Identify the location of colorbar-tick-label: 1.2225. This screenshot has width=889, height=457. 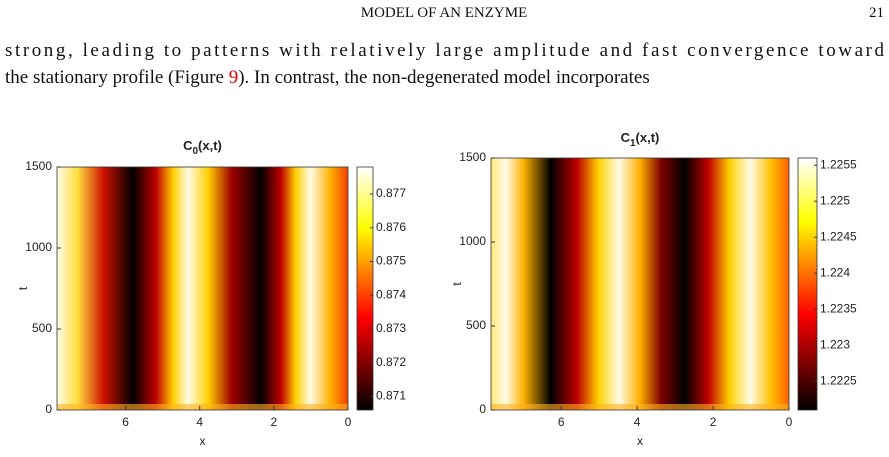
(838, 380).